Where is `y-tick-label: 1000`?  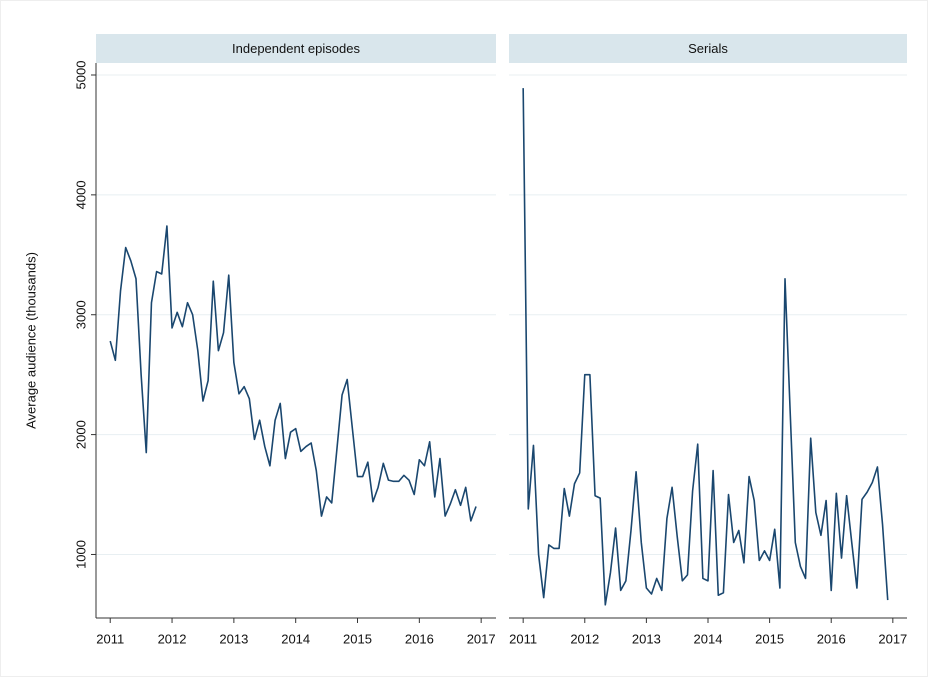 y-tick-label: 1000 is located at coordinates (80, 554).